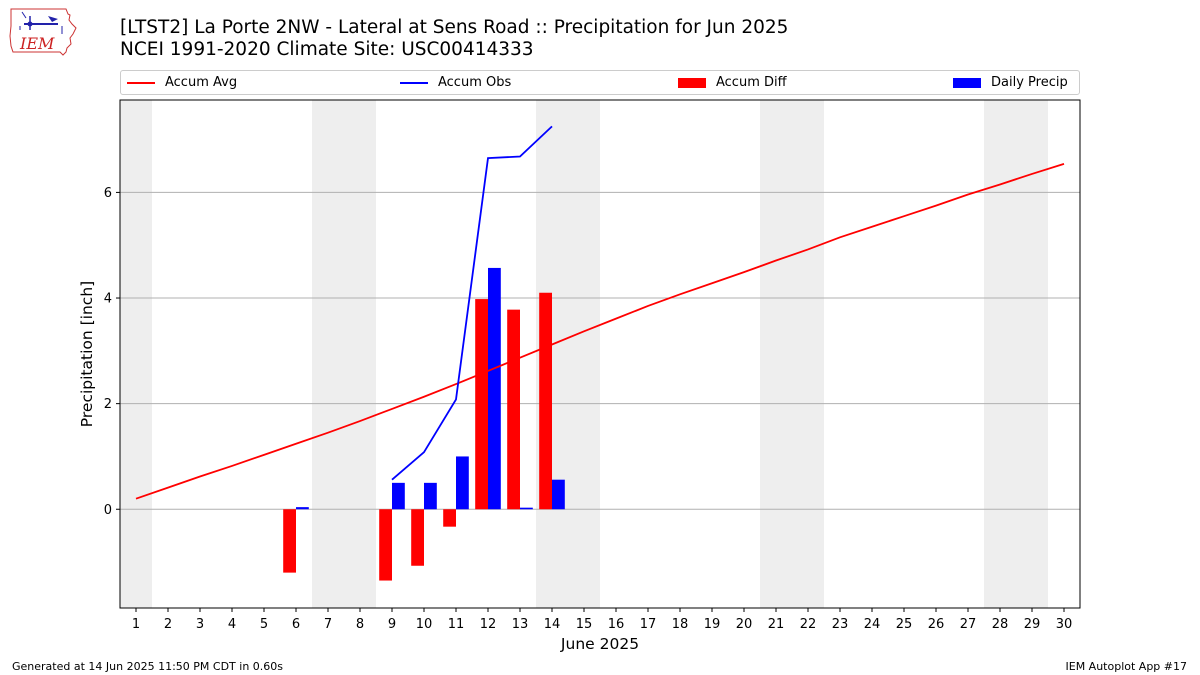 The height and width of the screenshot is (675, 1200). I want to click on legend-swatch-accum-diff, so click(692, 82).